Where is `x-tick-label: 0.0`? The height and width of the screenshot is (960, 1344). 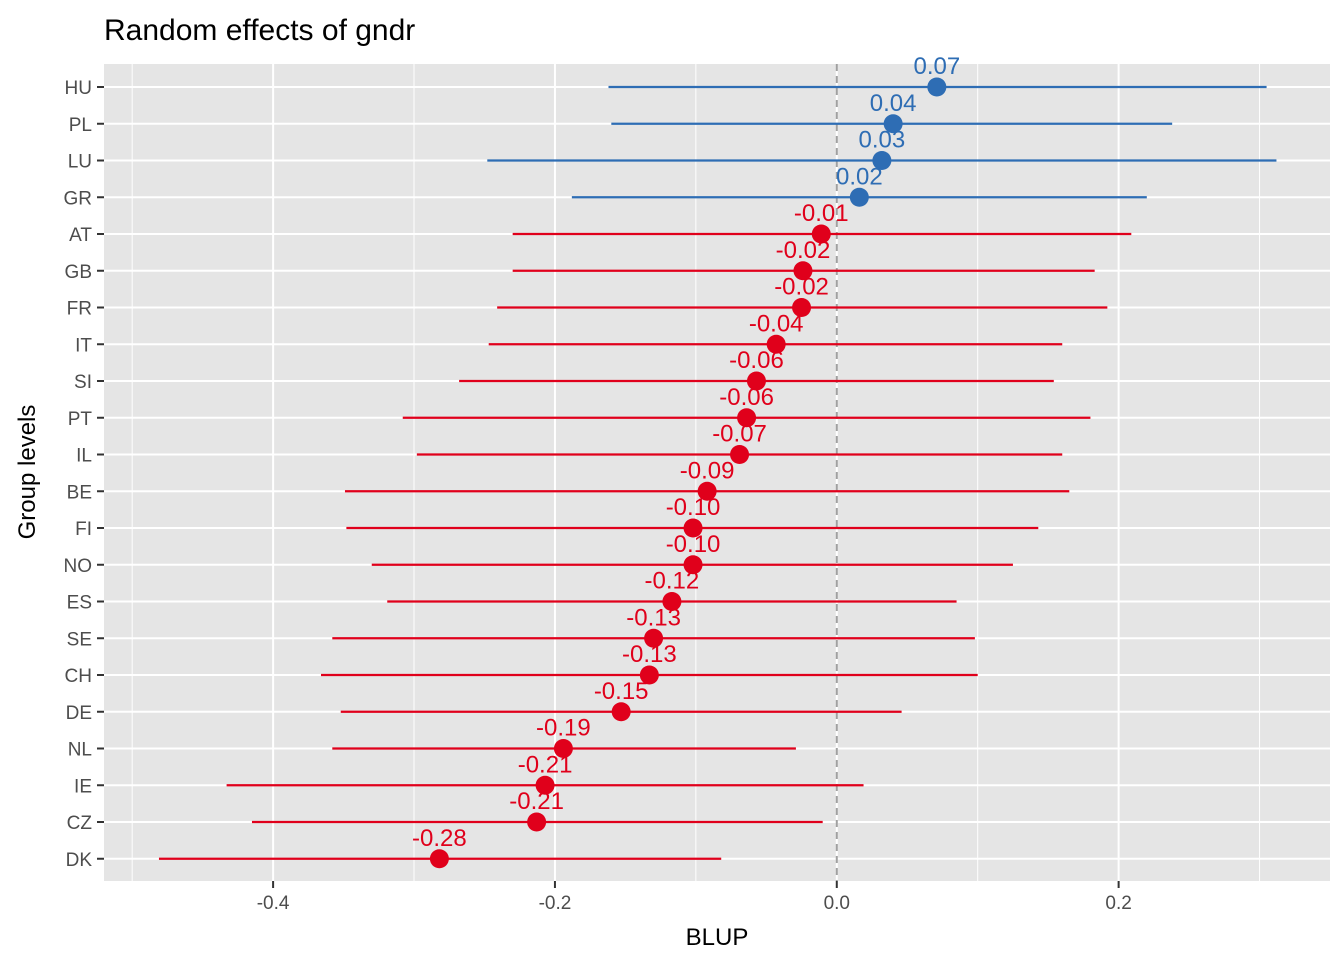
x-tick-label: 0.0 is located at coordinates (837, 903).